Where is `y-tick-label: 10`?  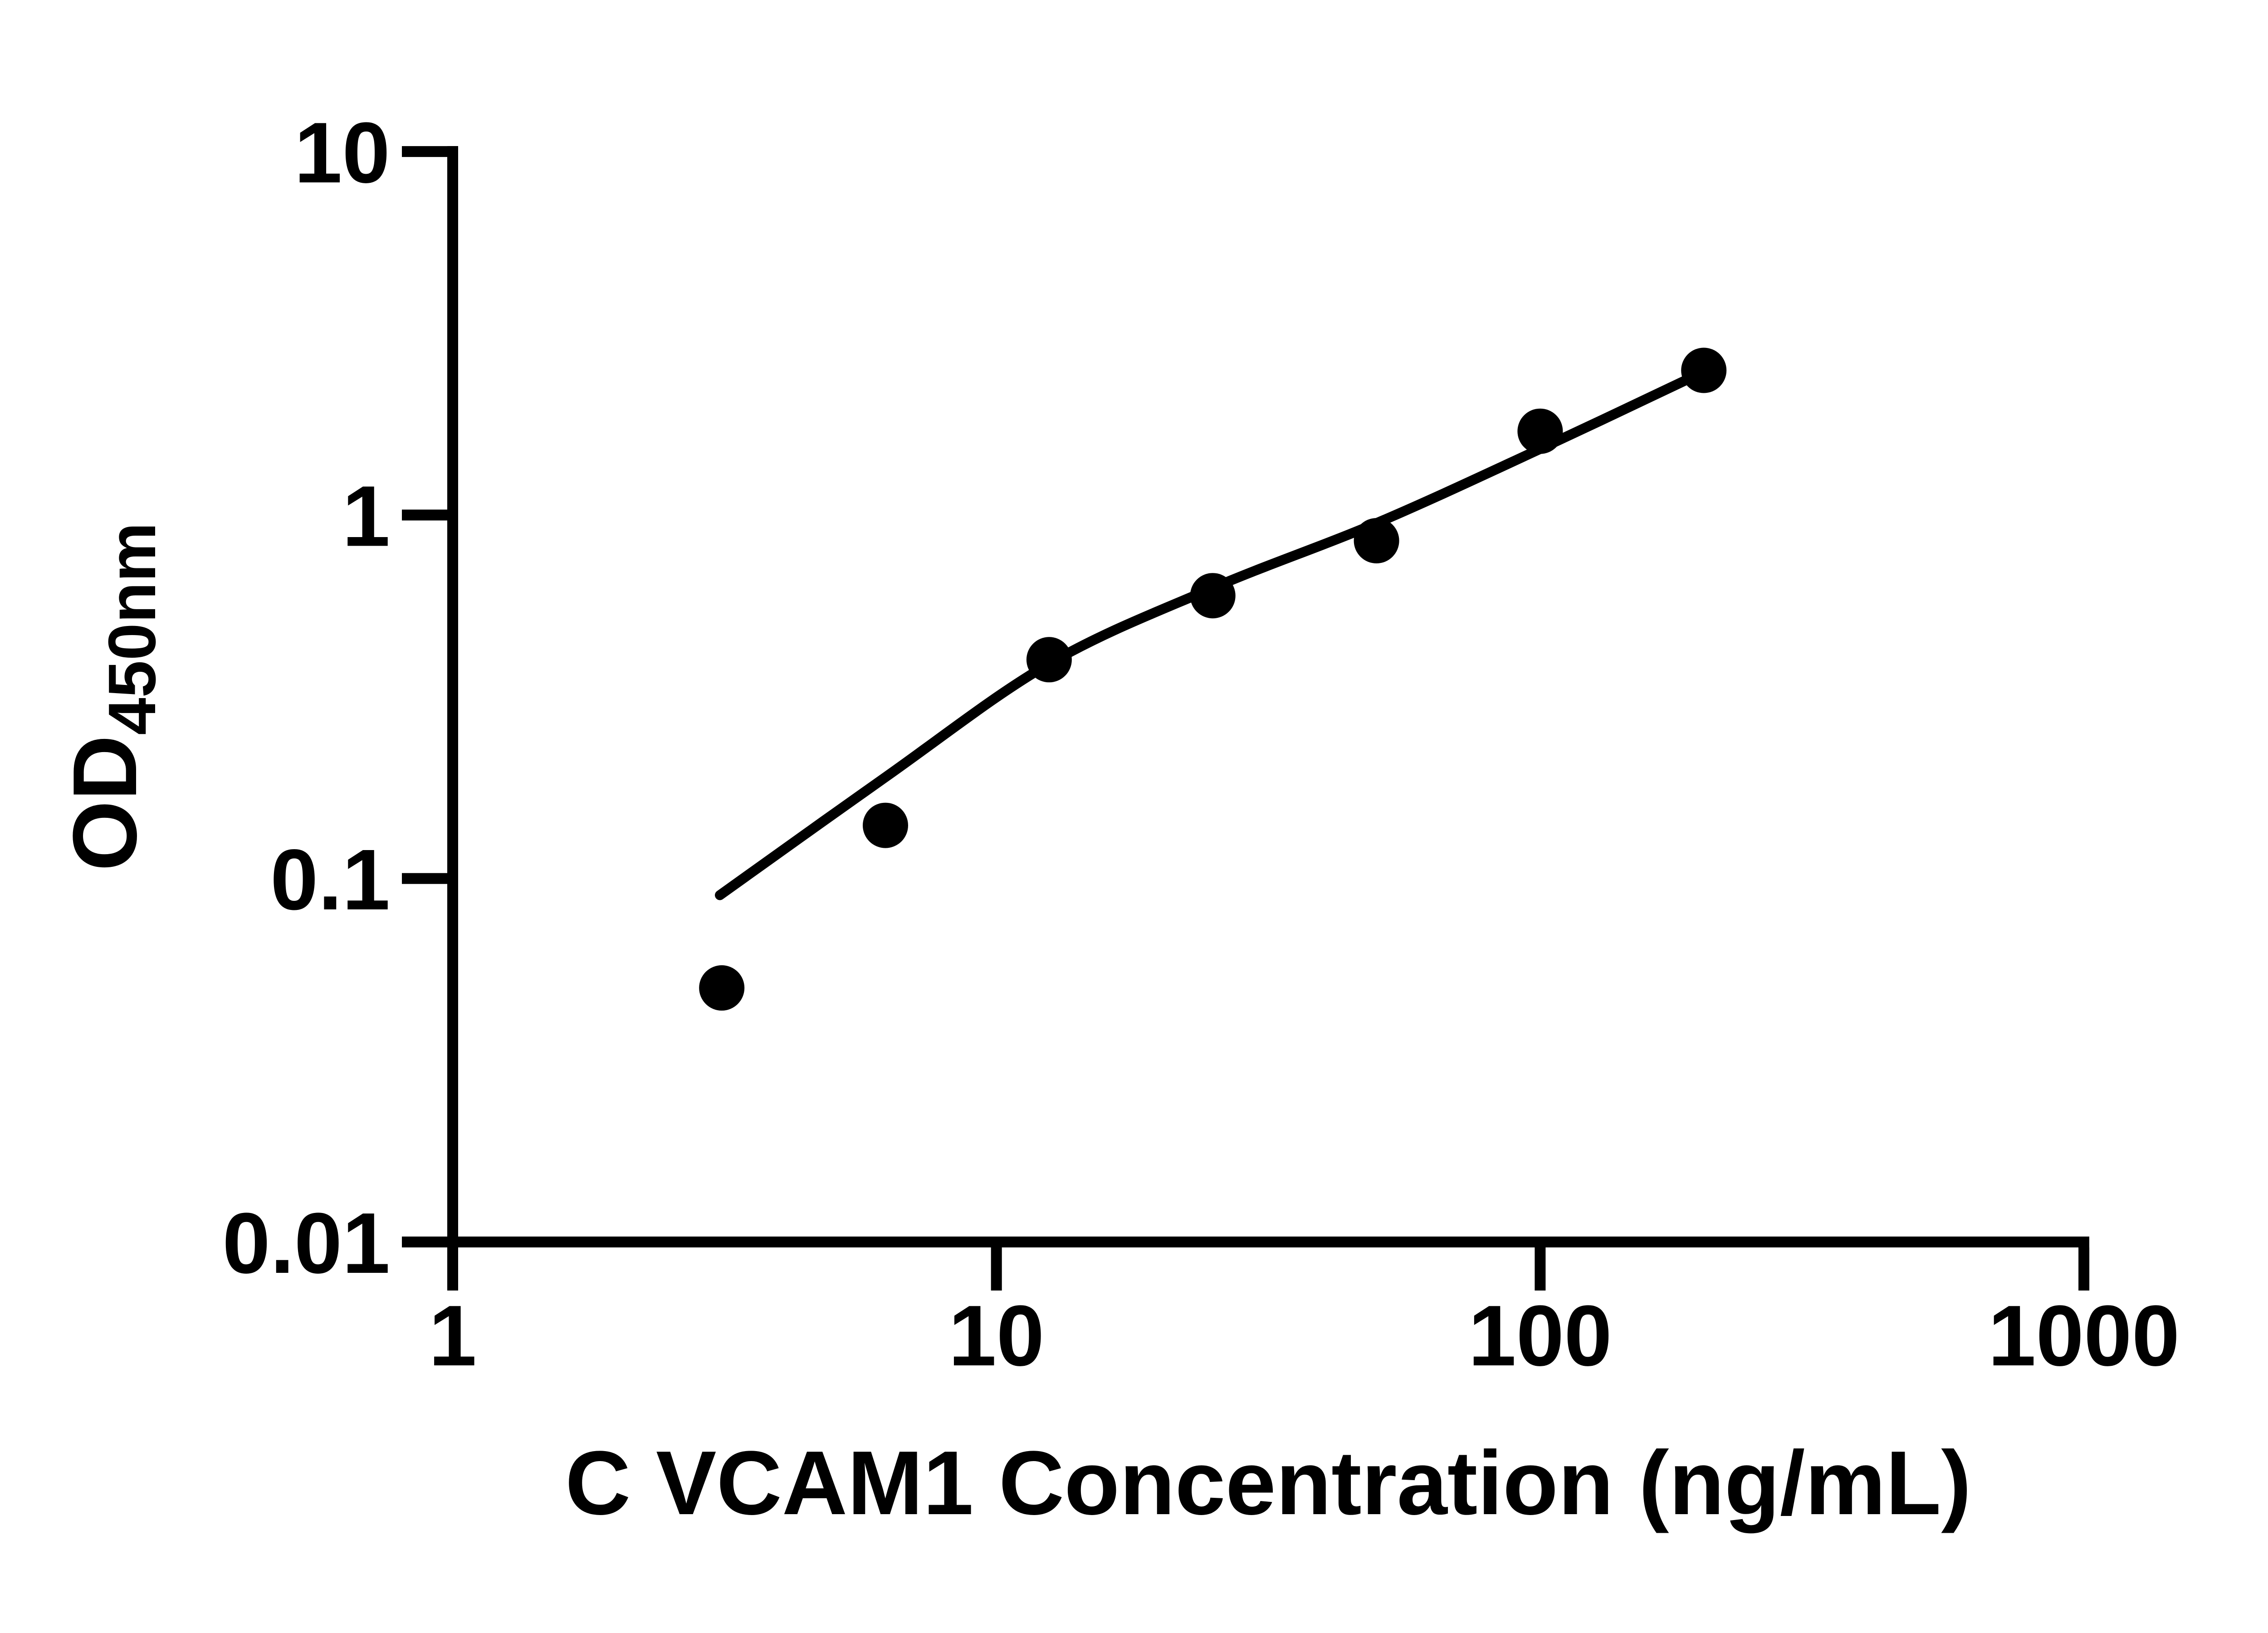
y-tick-label: 10 is located at coordinates (342, 153).